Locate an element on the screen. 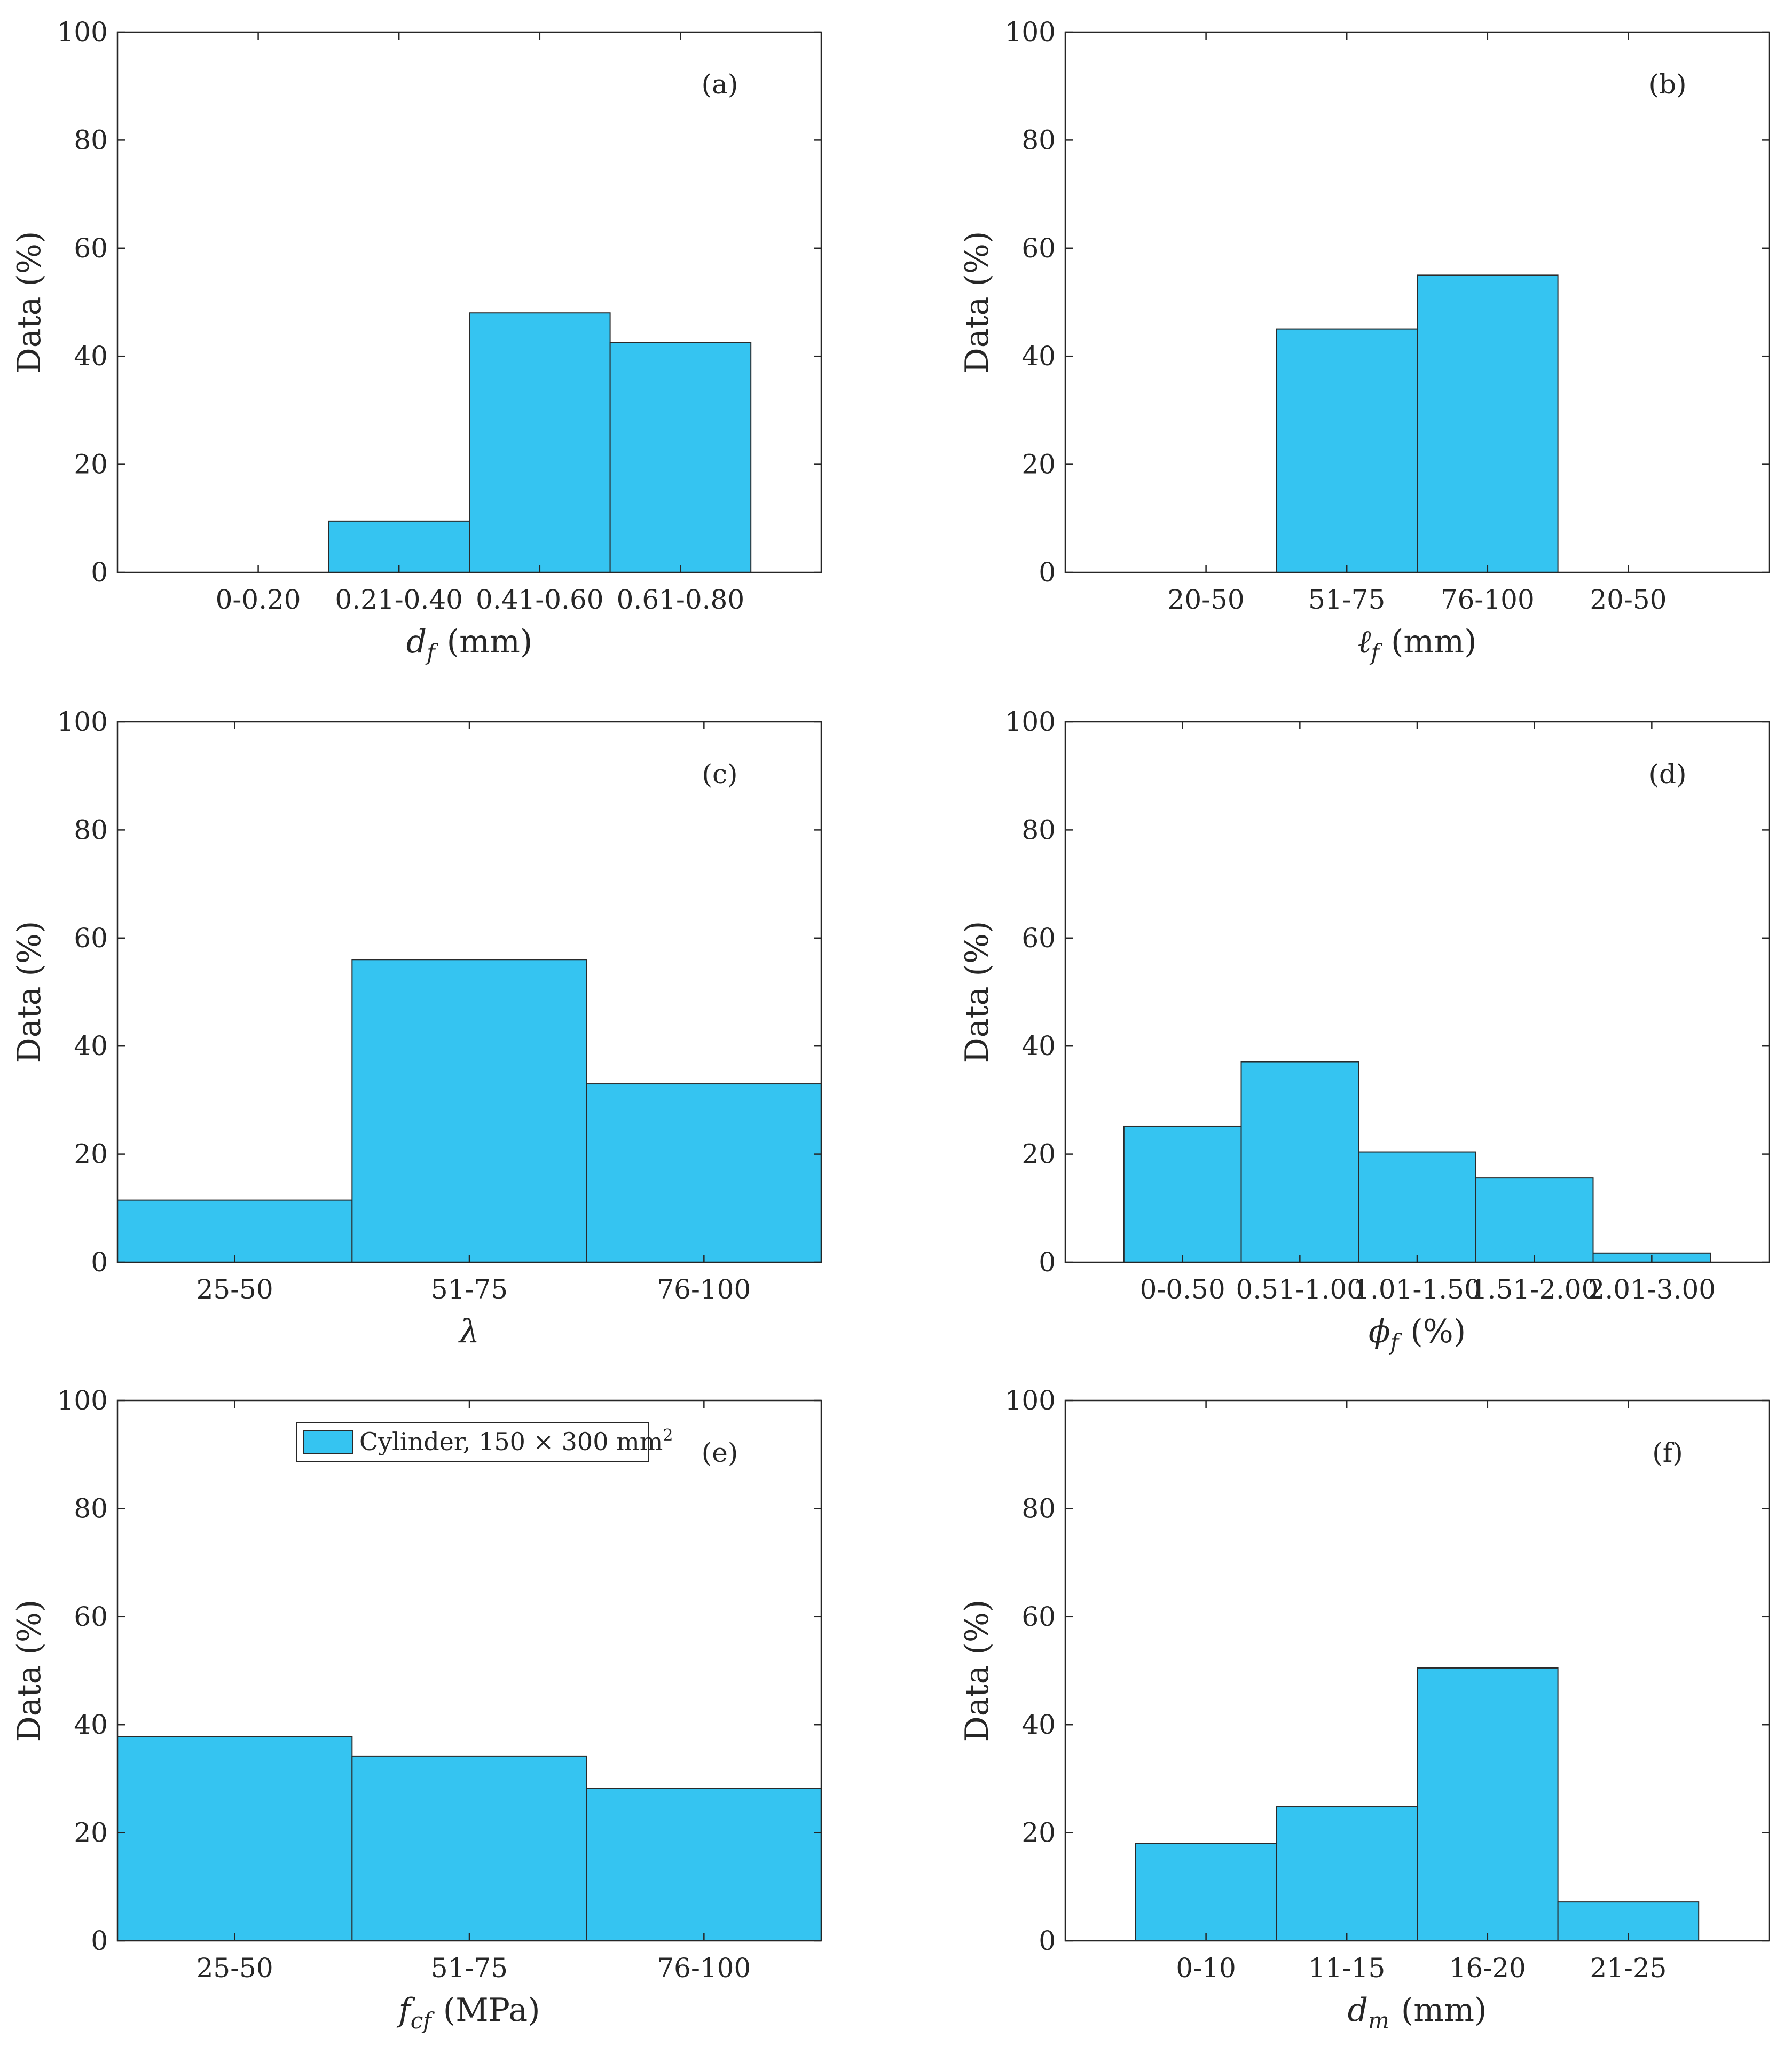  x-tick-label: 0.61-0.80 is located at coordinates (681, 599).